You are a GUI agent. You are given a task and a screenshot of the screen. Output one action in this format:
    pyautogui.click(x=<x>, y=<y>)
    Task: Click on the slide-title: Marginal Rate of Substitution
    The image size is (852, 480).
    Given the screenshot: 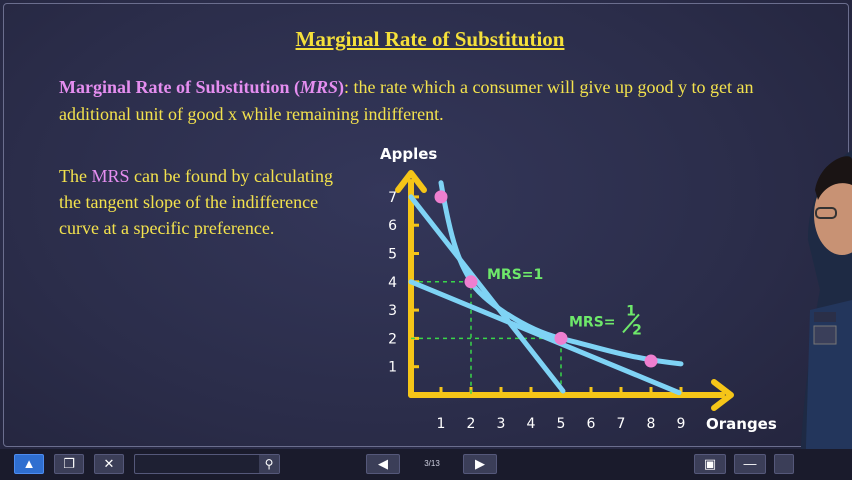 What is the action you would take?
    pyautogui.click(x=430, y=39)
    